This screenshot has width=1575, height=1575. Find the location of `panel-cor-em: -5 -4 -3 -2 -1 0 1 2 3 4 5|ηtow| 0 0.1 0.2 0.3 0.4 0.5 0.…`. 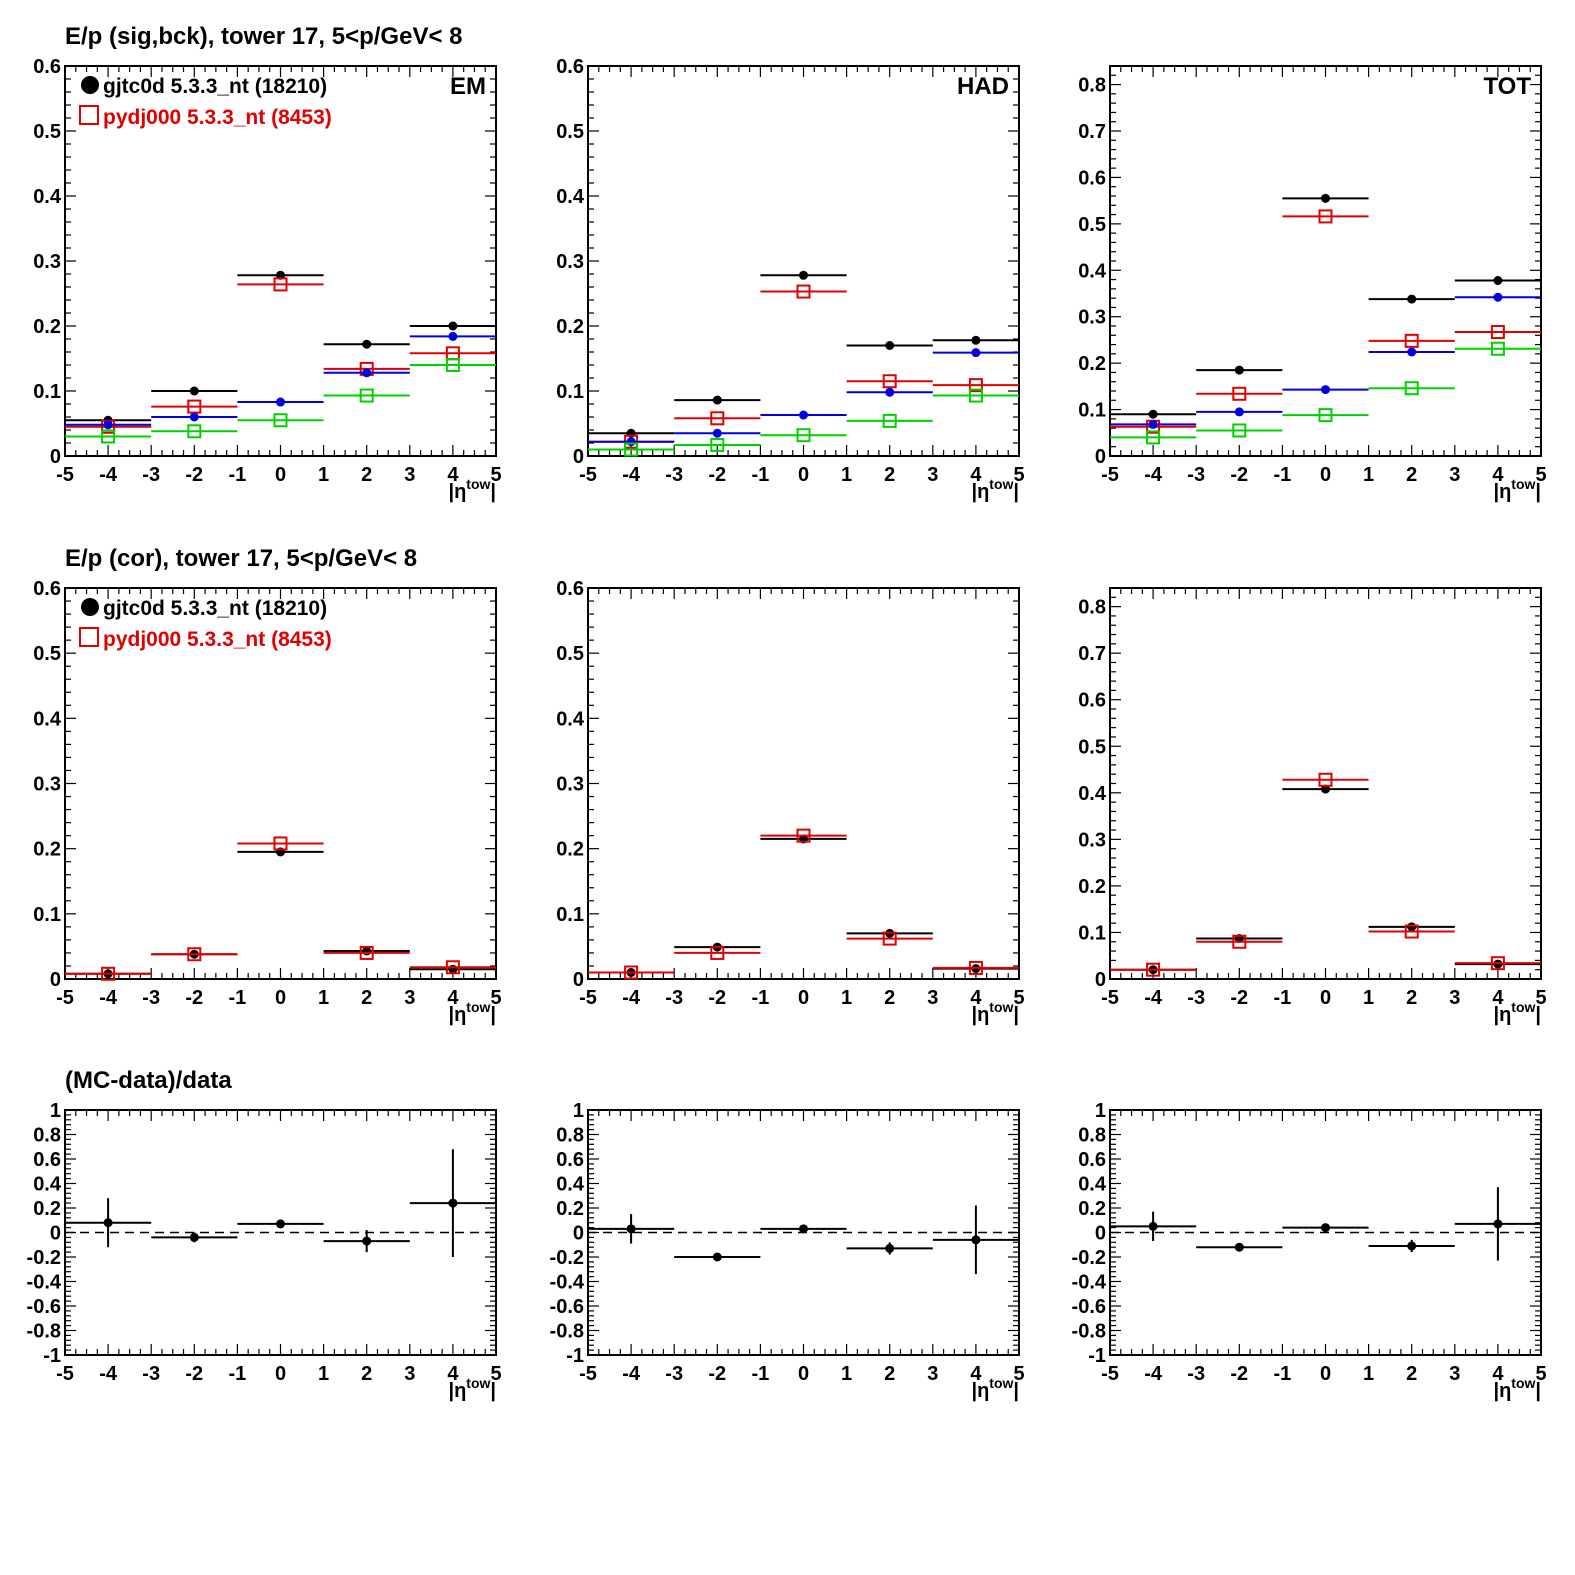

panel-cor-em: -5 -4 -3 -2 -1 0 1 2 3 4 5|ηtow| 0 0.1 0.2 0.3 0.4 0.5 0.… is located at coordinates (267, 802).